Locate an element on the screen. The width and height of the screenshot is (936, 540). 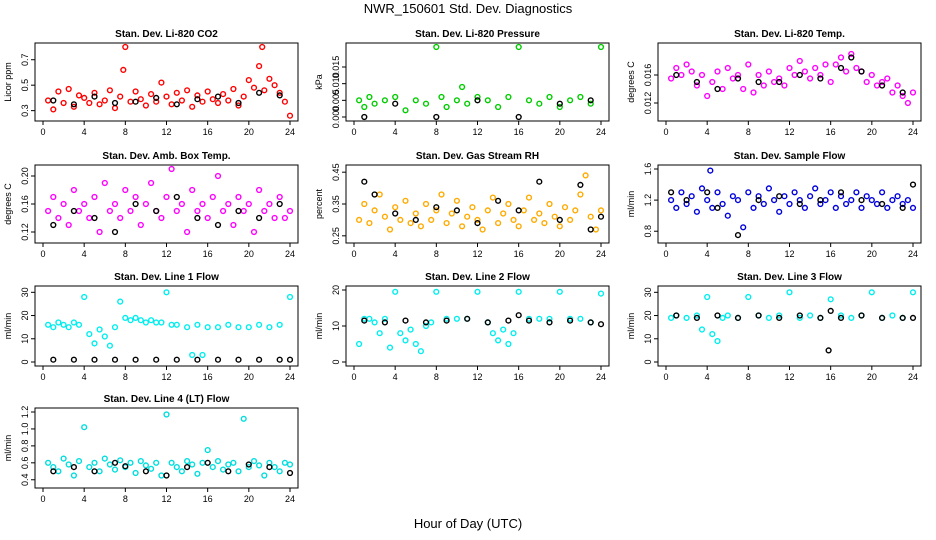
panel-title: Stan. Dev. Line 3 Flow is located at coordinates (789, 277).